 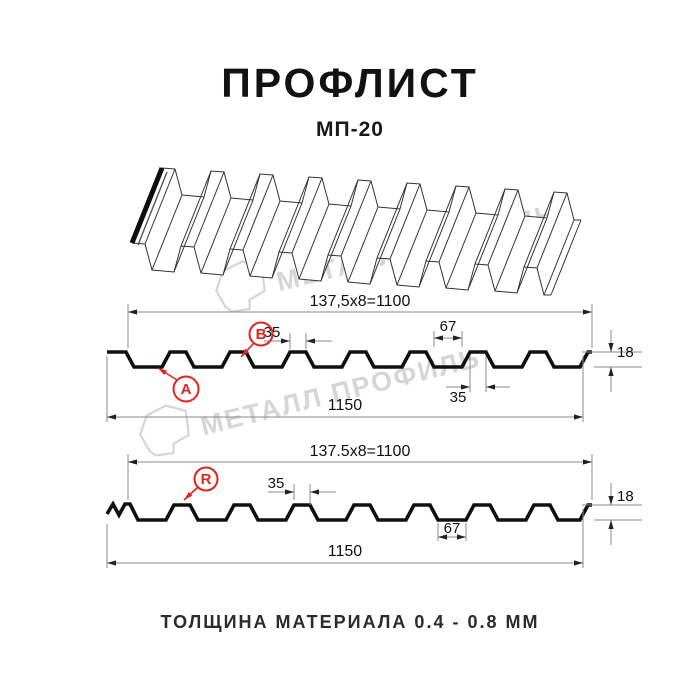 What do you see at coordinates (206, 479) in the screenshot?
I see `svg-text: R` at bounding box center [206, 479].